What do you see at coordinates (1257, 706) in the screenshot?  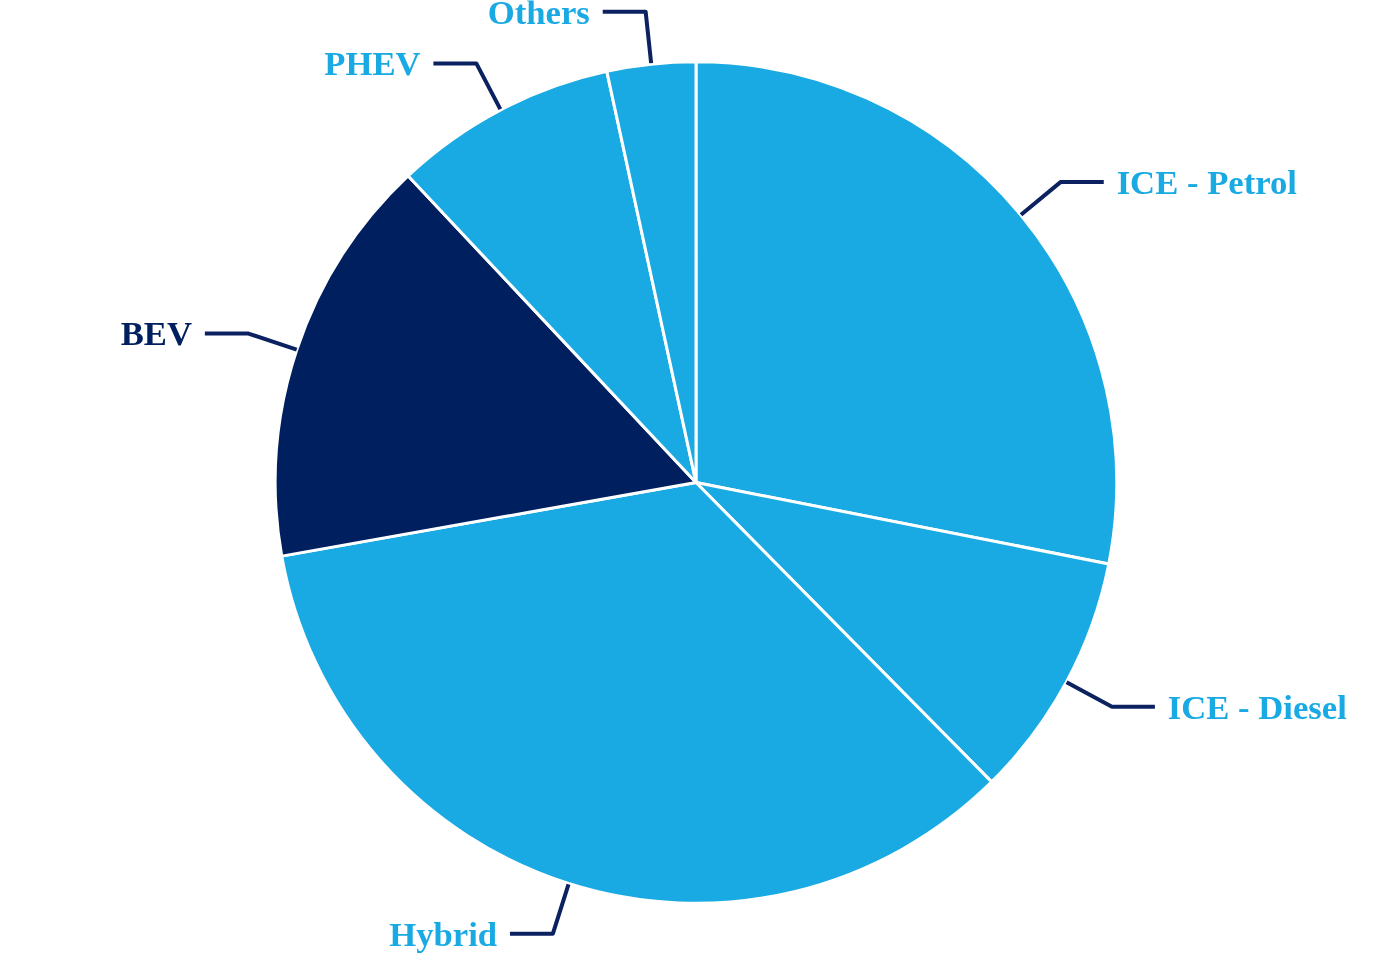 I see `slice-label: ICE - Diesel` at bounding box center [1257, 706].